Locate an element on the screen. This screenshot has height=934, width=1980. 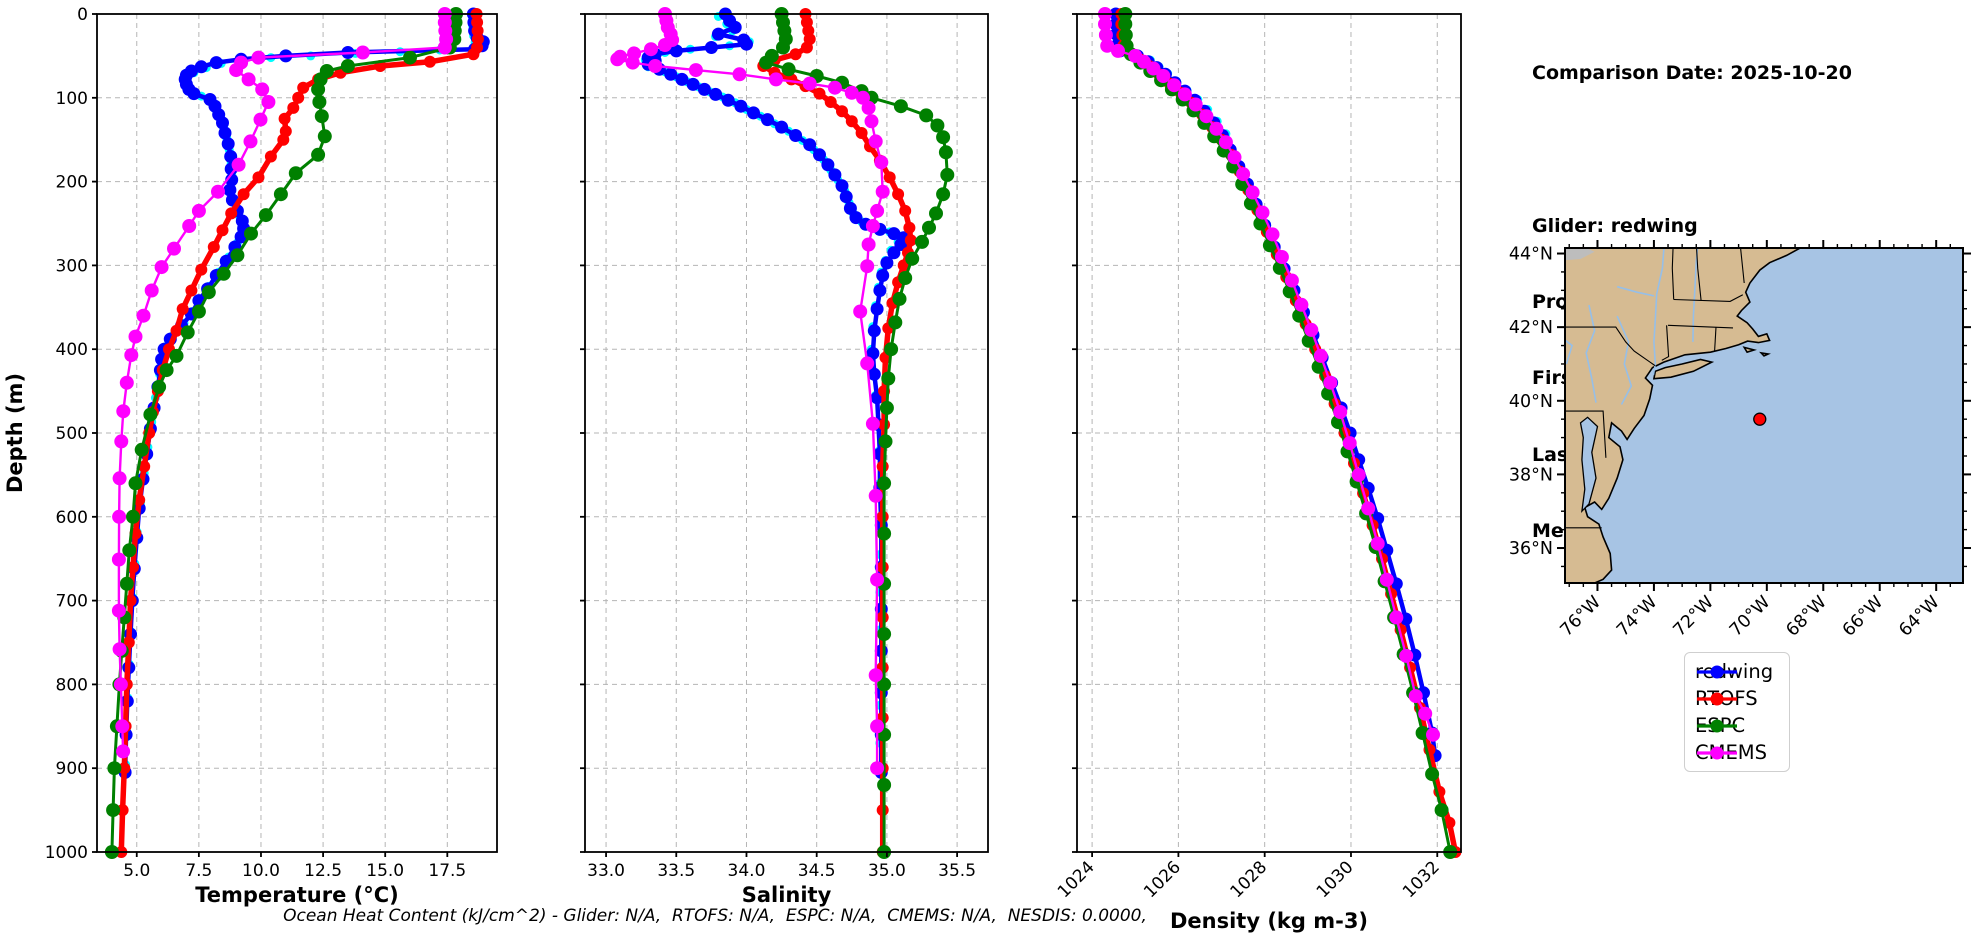
spacer is located at coordinates (1692, 149).